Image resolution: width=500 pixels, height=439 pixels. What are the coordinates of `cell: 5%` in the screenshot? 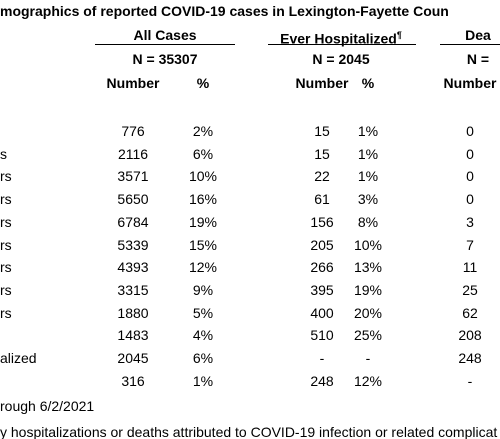 It's located at (203, 312).